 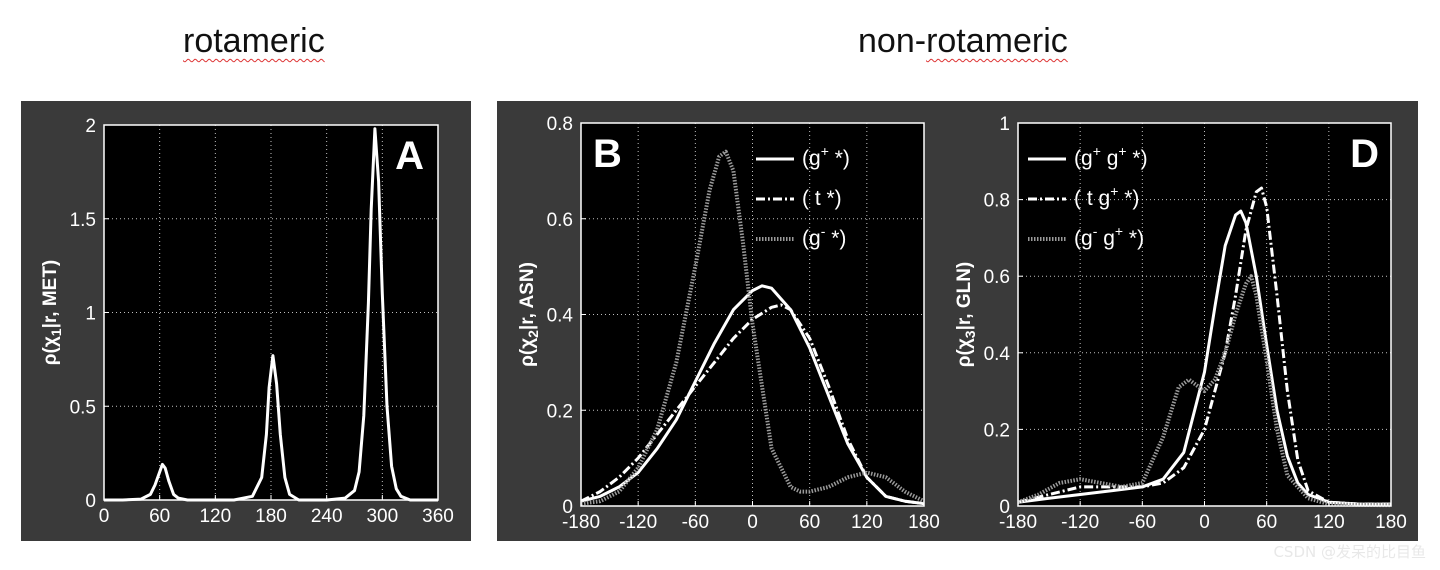 What do you see at coordinates (1349, 552) in the screenshot?
I see `watermark: CSDN @发呆的比目鱼` at bounding box center [1349, 552].